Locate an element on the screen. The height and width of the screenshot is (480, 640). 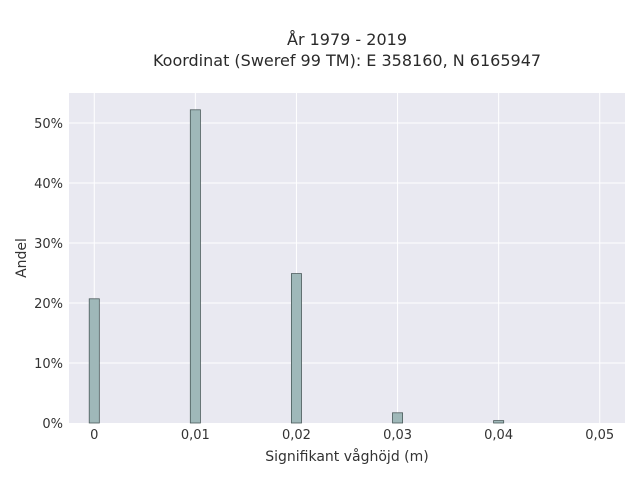
x-tick-labels: 0 0,01 0,02 0,03 0,04 0,05 is located at coordinates (352, 435).